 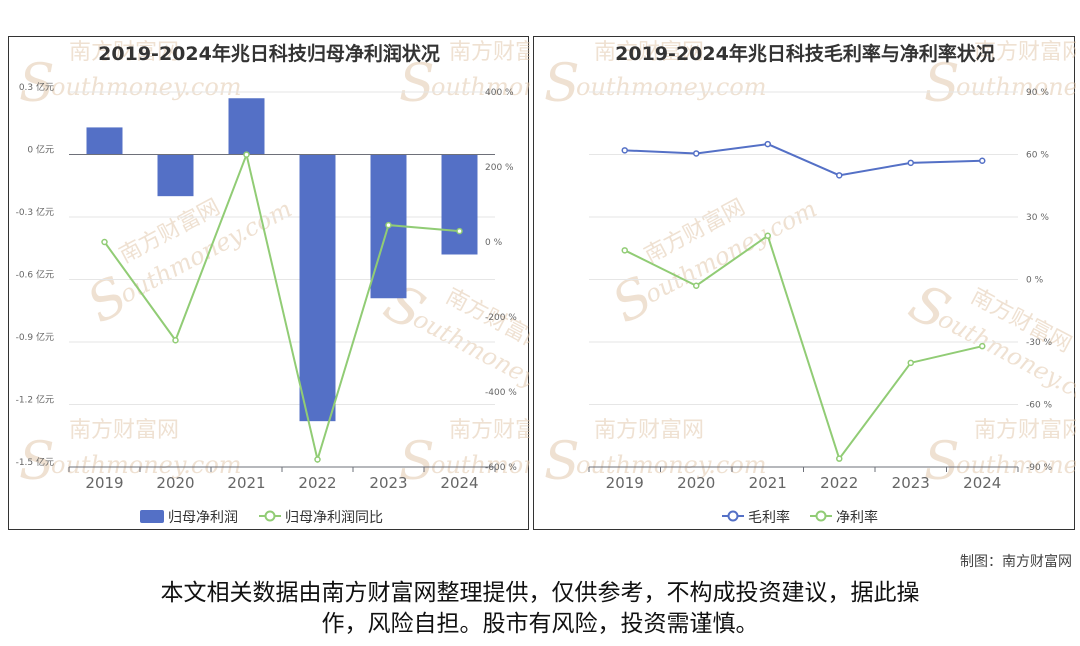 What do you see at coordinates (246, 126) in the screenshot?
I see `bar-2021` at bounding box center [246, 126].